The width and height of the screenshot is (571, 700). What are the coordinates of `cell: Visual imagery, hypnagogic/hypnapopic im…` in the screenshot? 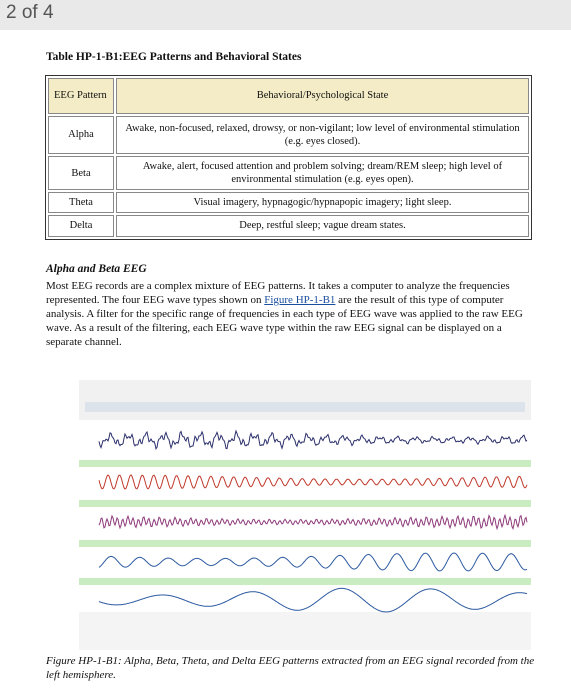 It's located at (322, 203).